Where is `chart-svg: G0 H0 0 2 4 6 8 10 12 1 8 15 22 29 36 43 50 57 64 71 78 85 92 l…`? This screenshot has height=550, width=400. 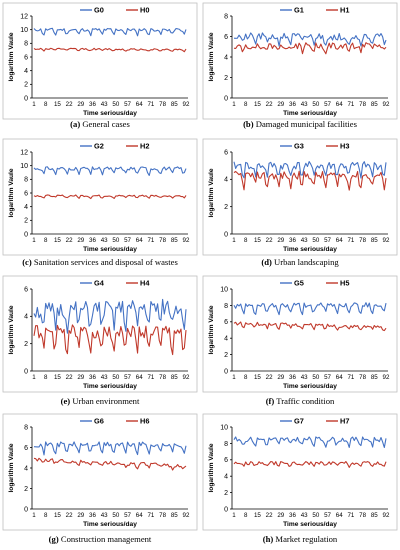 chart-svg: G0 H0 0 2 4 6 8 10 12 1 8 15 22 29 36 43 50 57 64 71 78 85 92 l… is located at coordinates (100, 61).